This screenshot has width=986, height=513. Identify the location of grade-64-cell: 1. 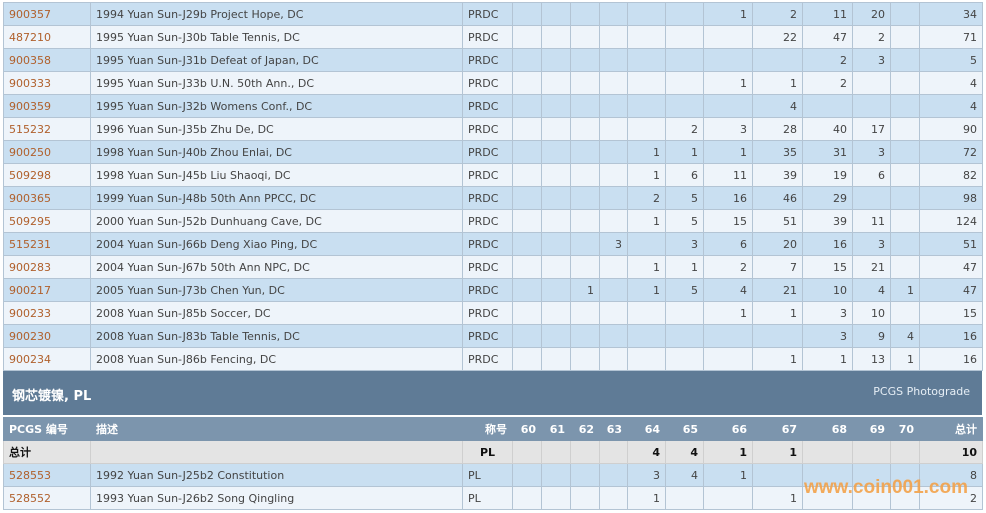
(646, 290).